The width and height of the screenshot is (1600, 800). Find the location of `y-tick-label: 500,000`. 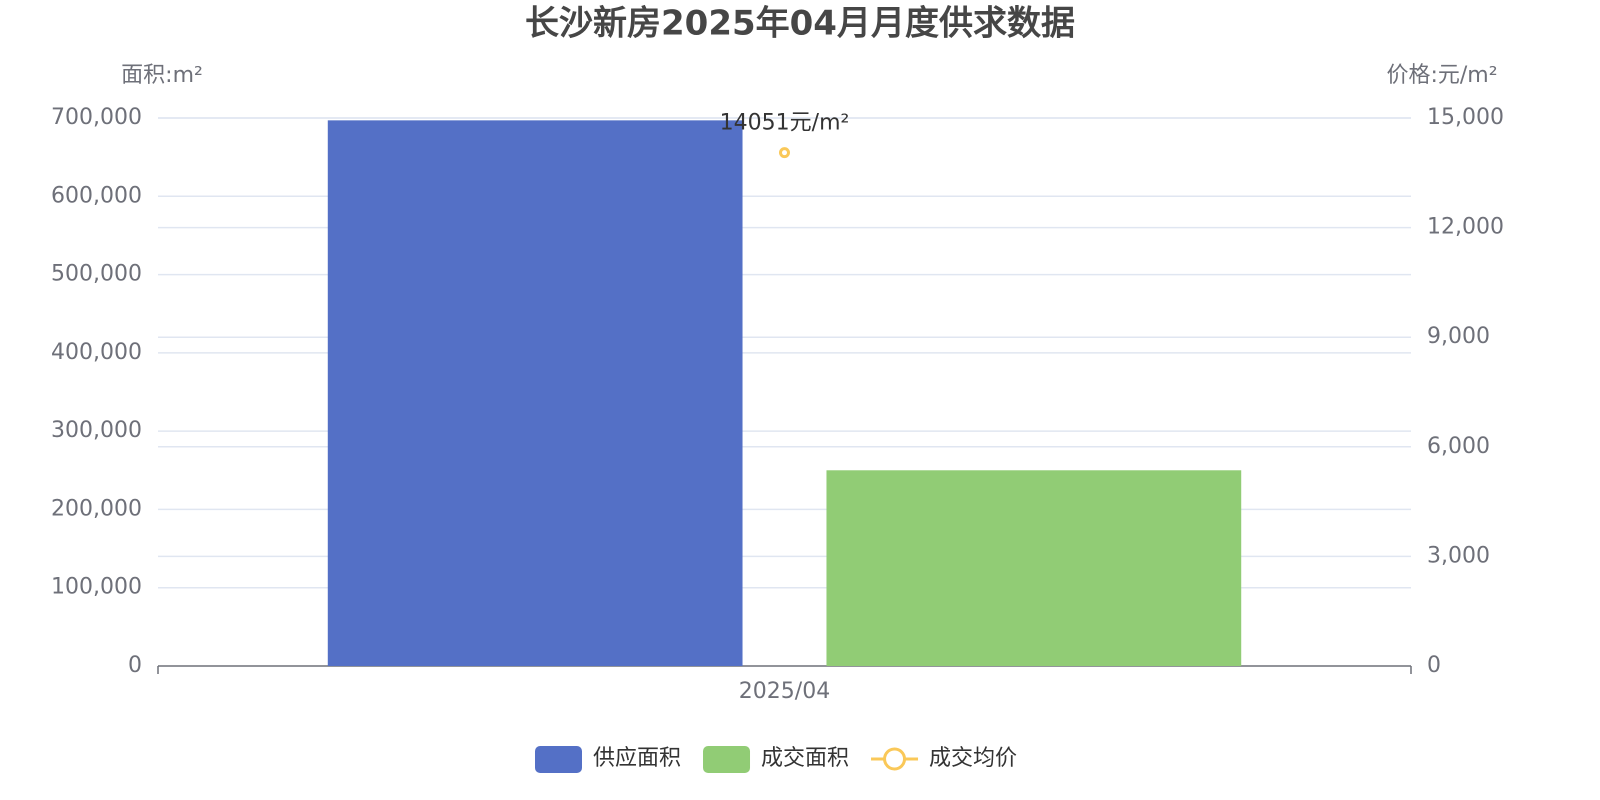

y-tick-label: 500,000 is located at coordinates (96, 274).